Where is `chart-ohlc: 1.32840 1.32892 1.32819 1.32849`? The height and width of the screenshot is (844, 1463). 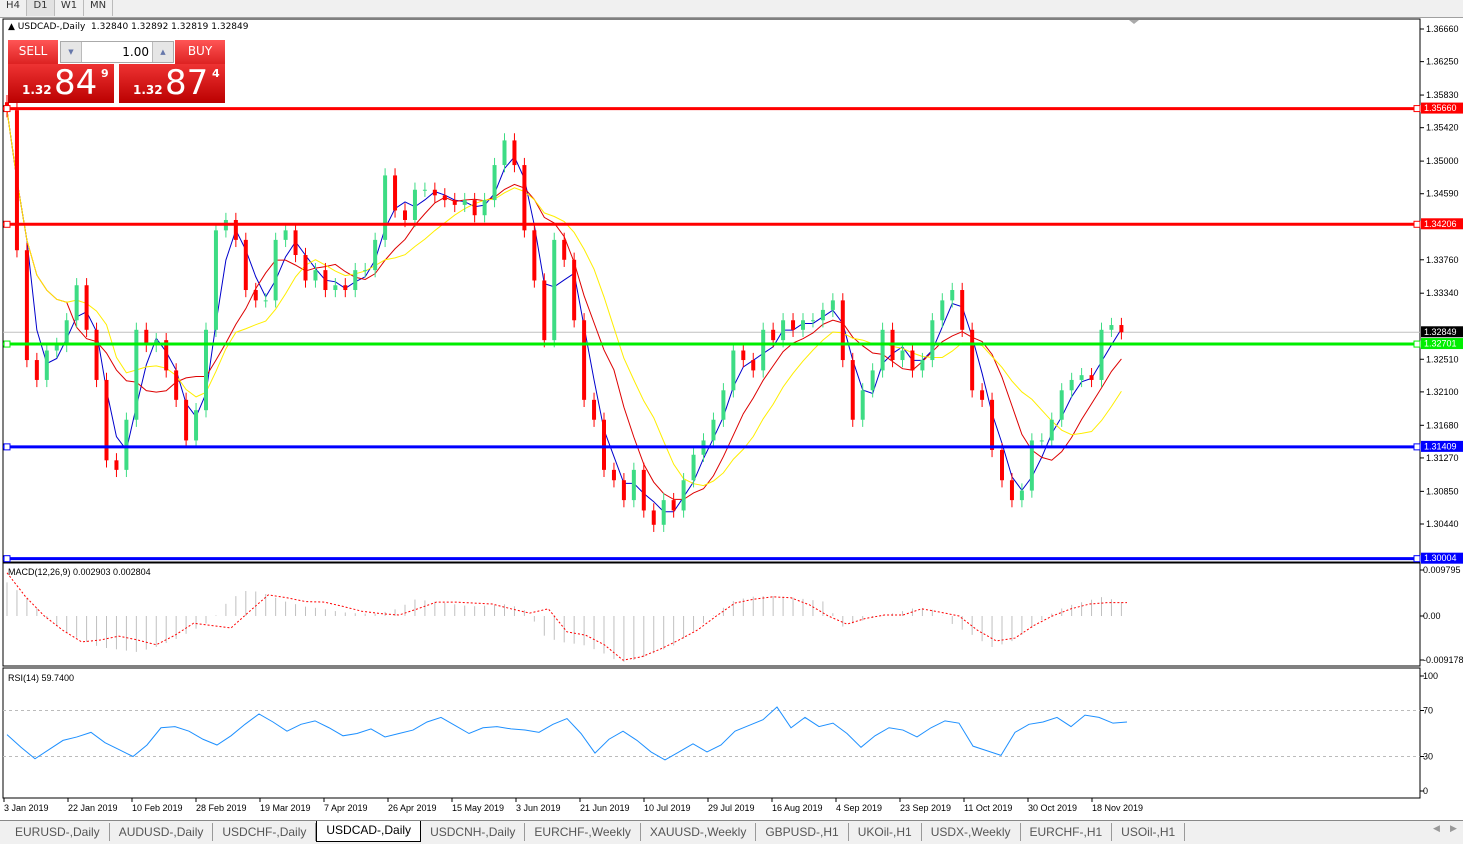
chart-ohlc: 1.32840 1.32892 1.32819 1.32849 is located at coordinates (170, 27).